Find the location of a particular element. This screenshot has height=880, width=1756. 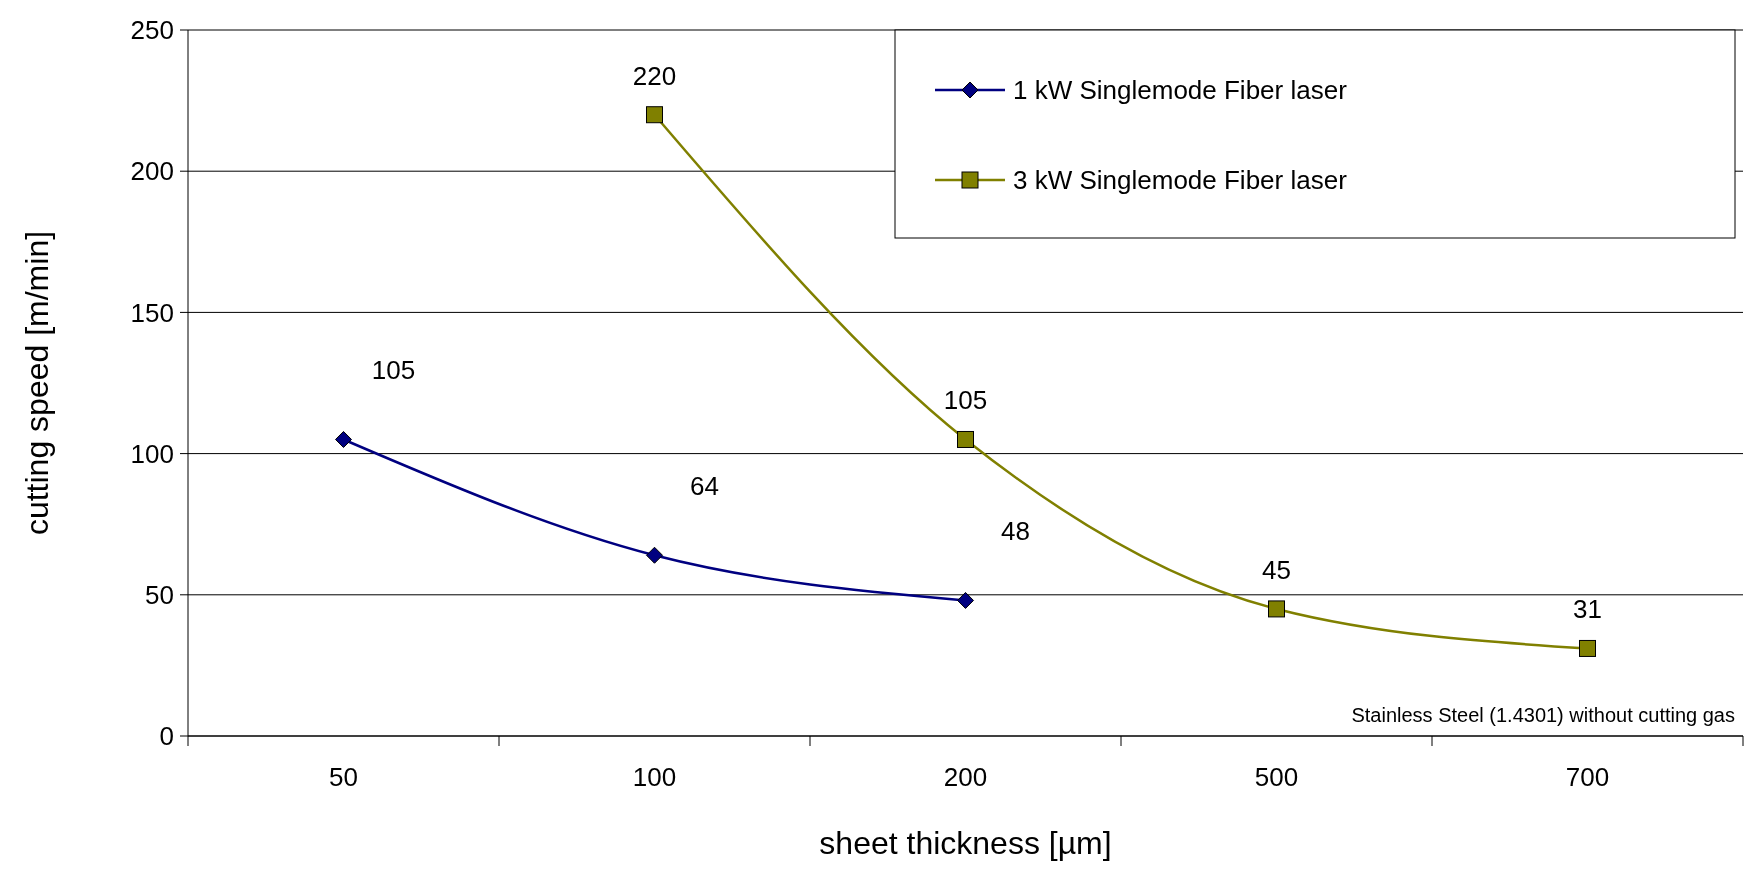

y-tick-label: 0 is located at coordinates (166, 736).